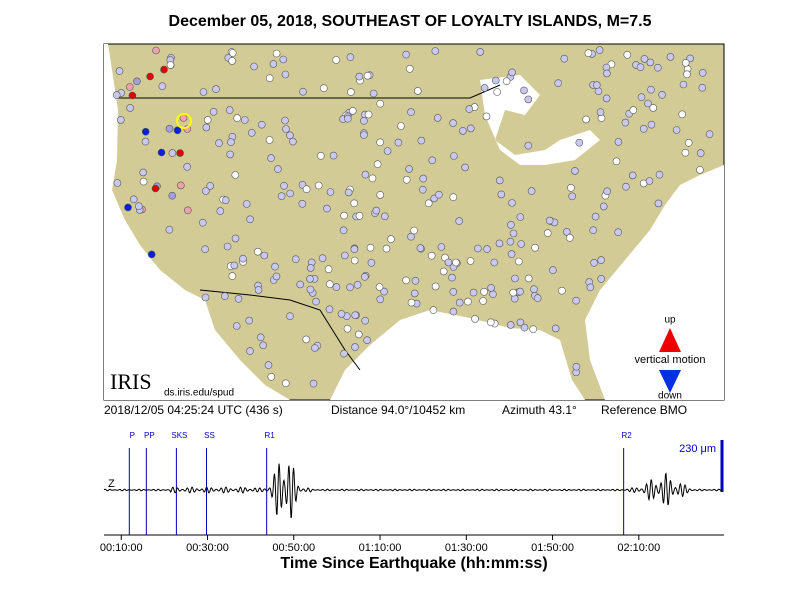 Image resolution: width=800 pixels, height=600 pixels. Describe the element at coordinates (197, 222) in the screenshot. I see `pacific-ocean` at that location.